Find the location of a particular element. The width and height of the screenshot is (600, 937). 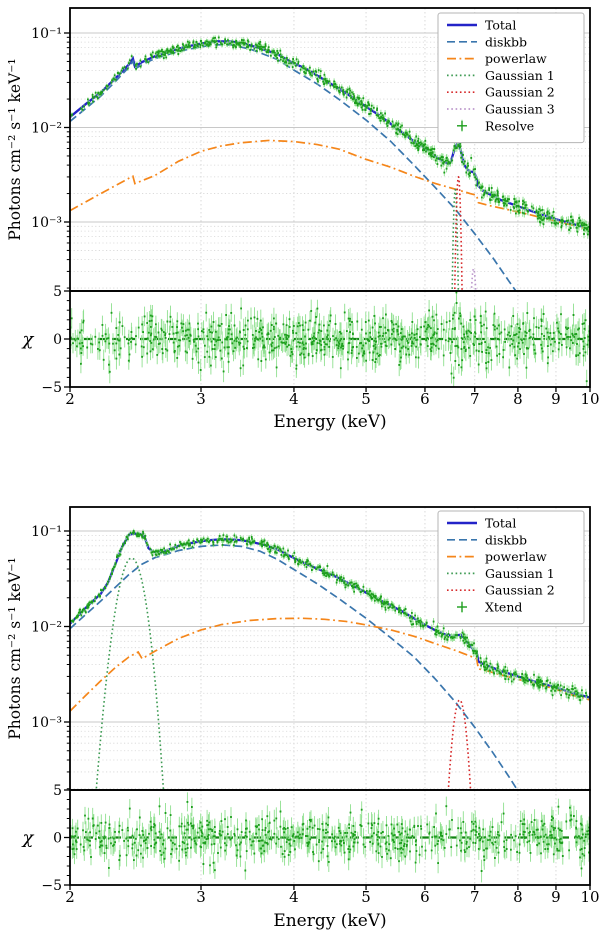

legend-label: Xtend is located at coordinates (503, 607).